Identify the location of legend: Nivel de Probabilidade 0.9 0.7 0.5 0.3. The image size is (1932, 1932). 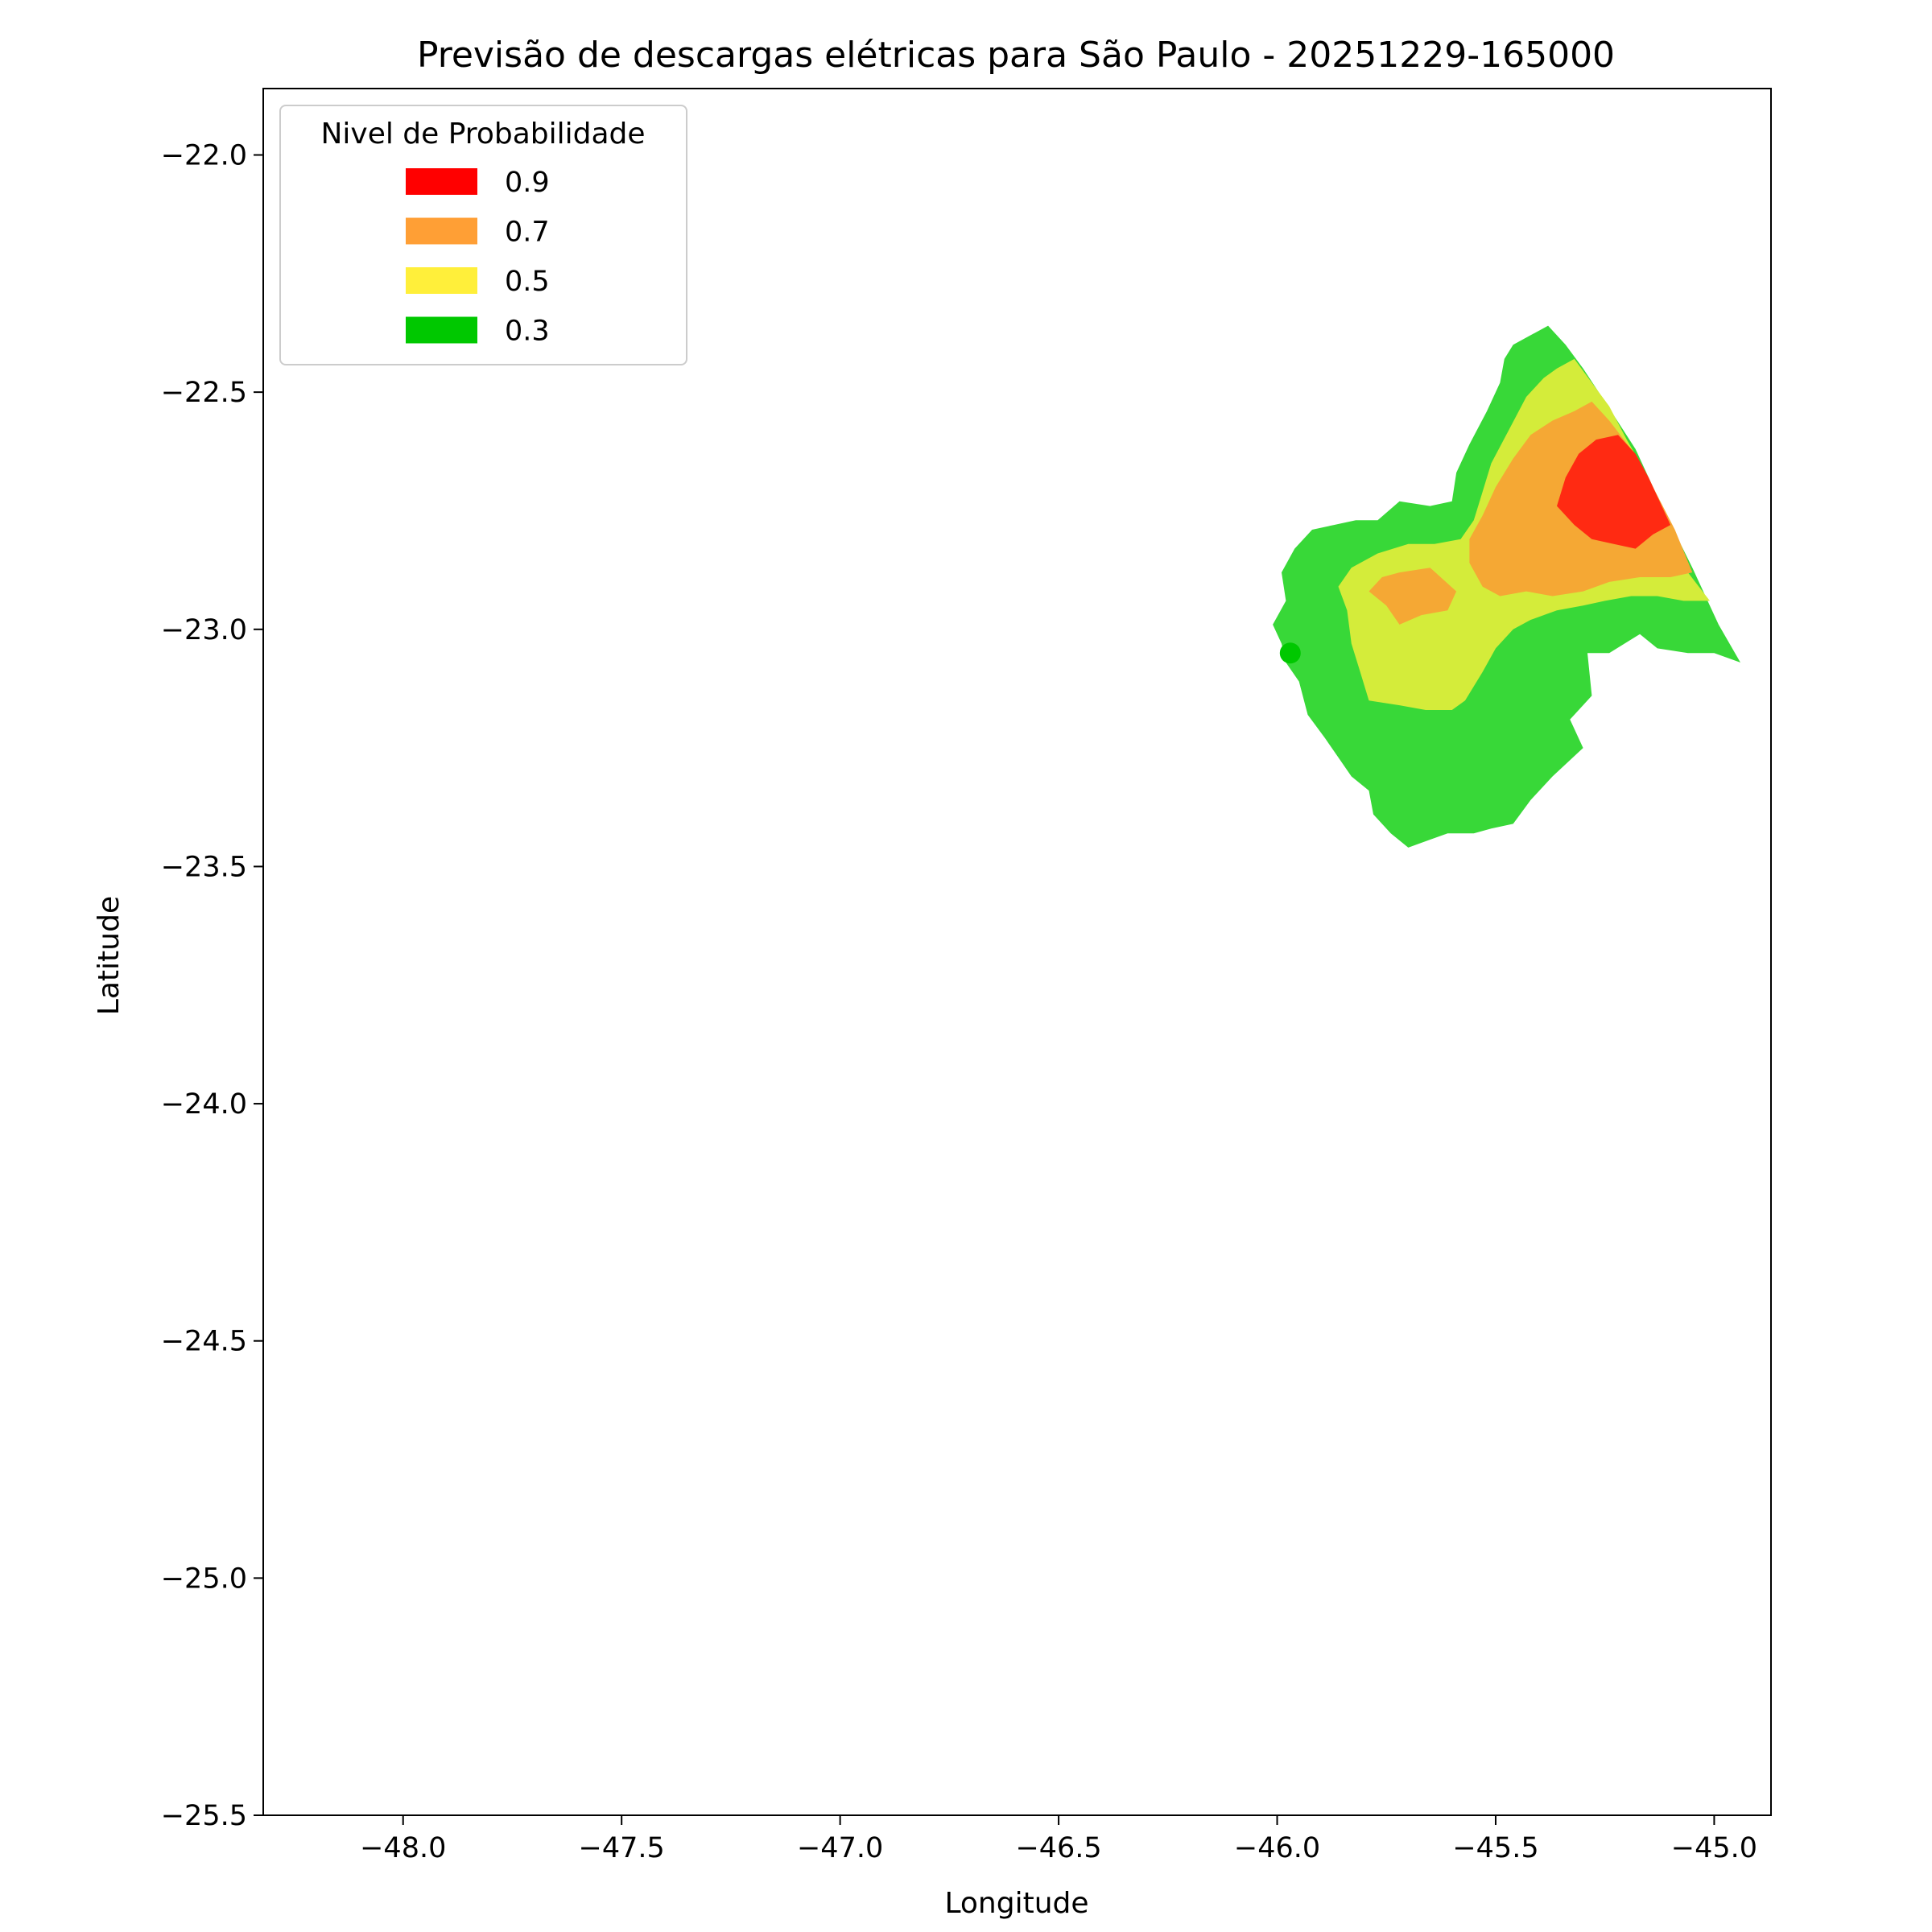
(483, 235).